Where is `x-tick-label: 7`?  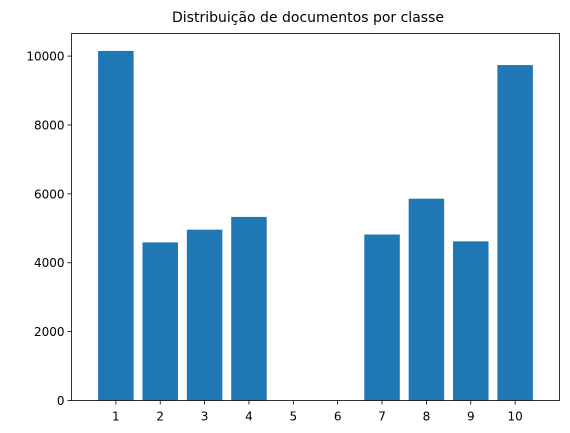 x-tick-label: 7 is located at coordinates (382, 417).